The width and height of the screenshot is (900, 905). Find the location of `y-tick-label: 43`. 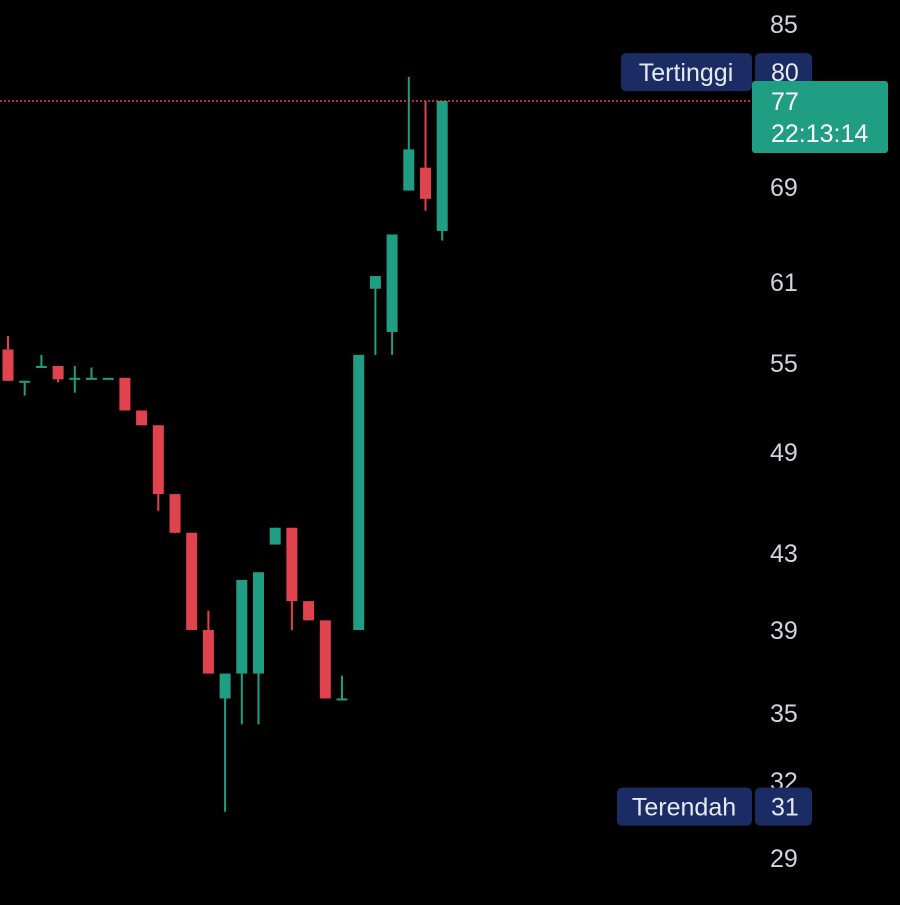

y-tick-label: 43 is located at coordinates (784, 554).